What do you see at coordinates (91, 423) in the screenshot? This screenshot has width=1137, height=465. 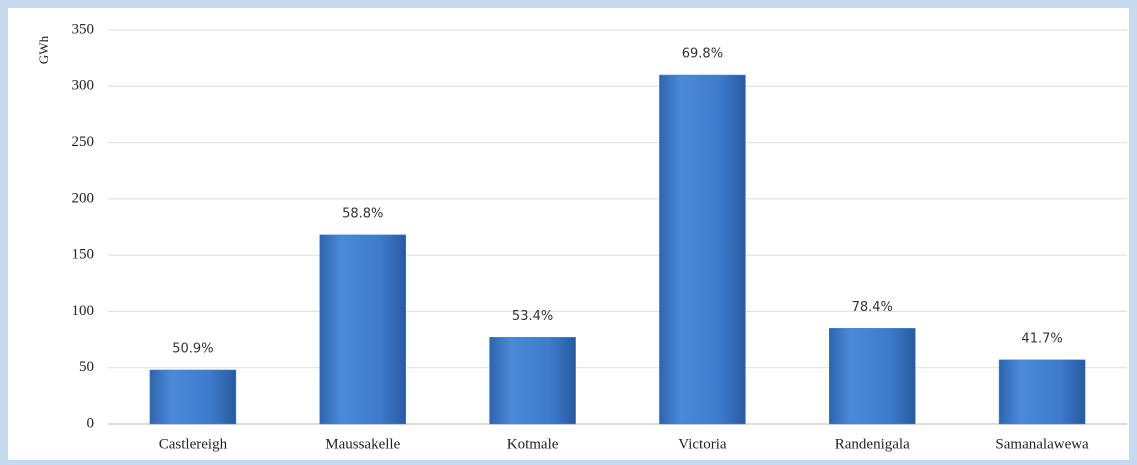 I see `y-tick-label: 0` at bounding box center [91, 423].